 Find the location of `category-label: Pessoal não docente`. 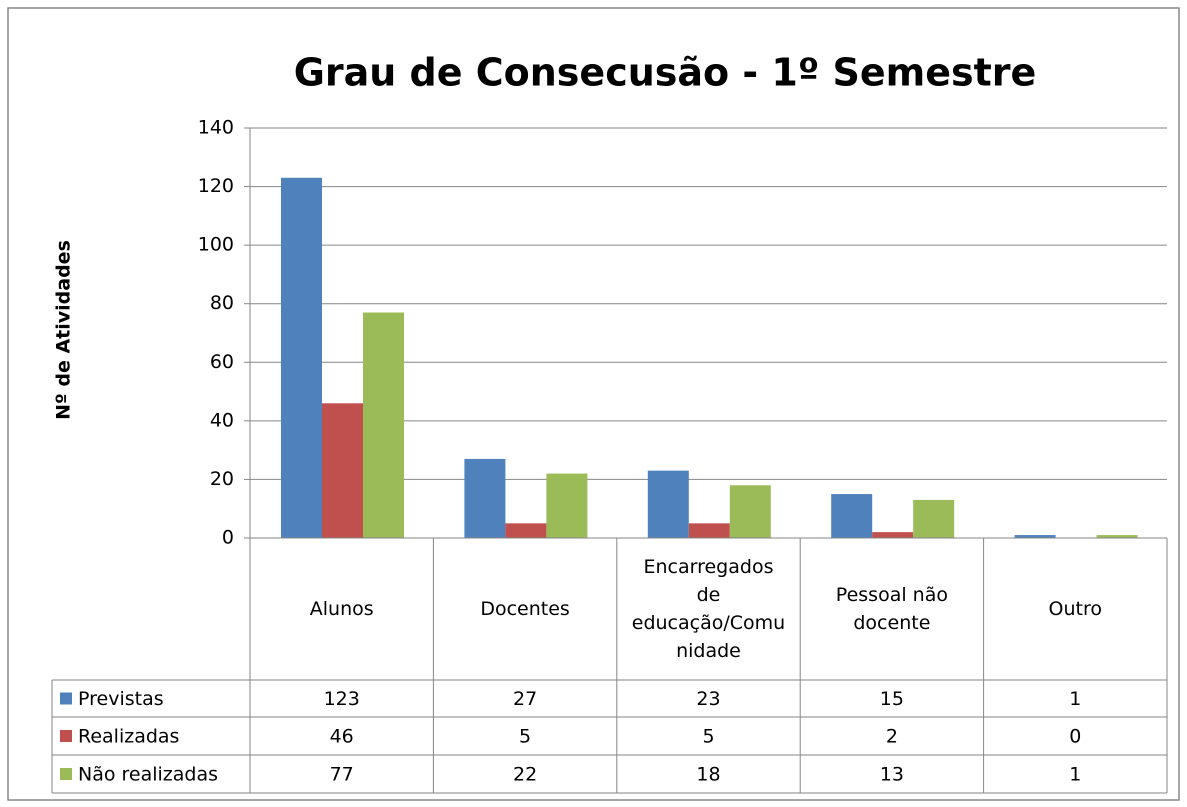

category-label: Pessoal não docente is located at coordinates (891, 609).